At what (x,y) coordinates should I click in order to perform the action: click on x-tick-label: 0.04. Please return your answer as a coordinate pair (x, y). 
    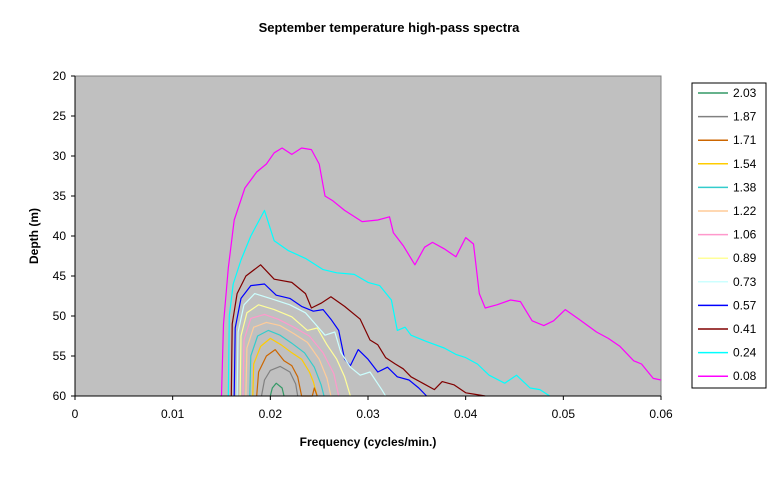
    Looking at the image, I should click on (466, 414).